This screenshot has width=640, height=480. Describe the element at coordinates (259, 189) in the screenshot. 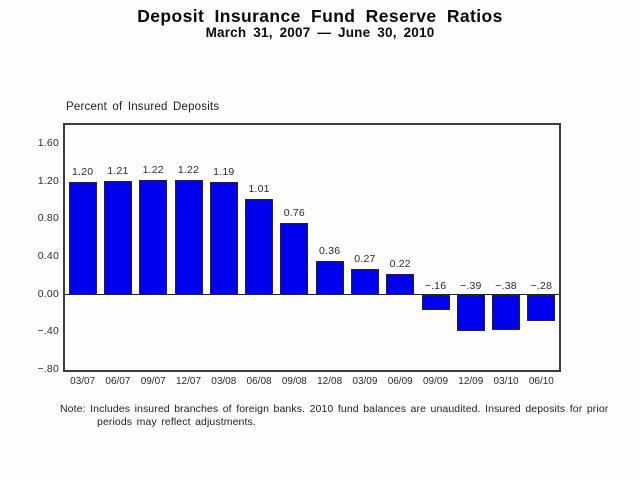

I see `bar-value-label: 1.01` at that location.